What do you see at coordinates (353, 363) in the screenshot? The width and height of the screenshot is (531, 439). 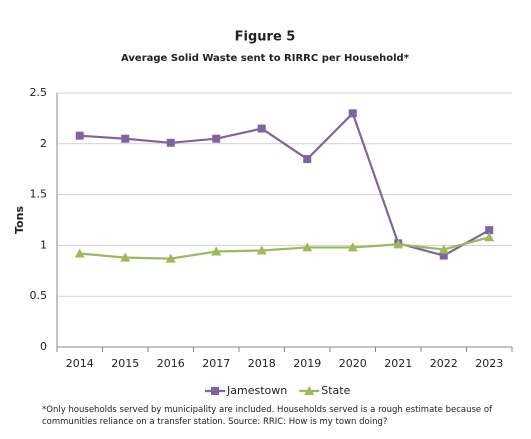 I see `x-tick-label: 2020` at bounding box center [353, 363].